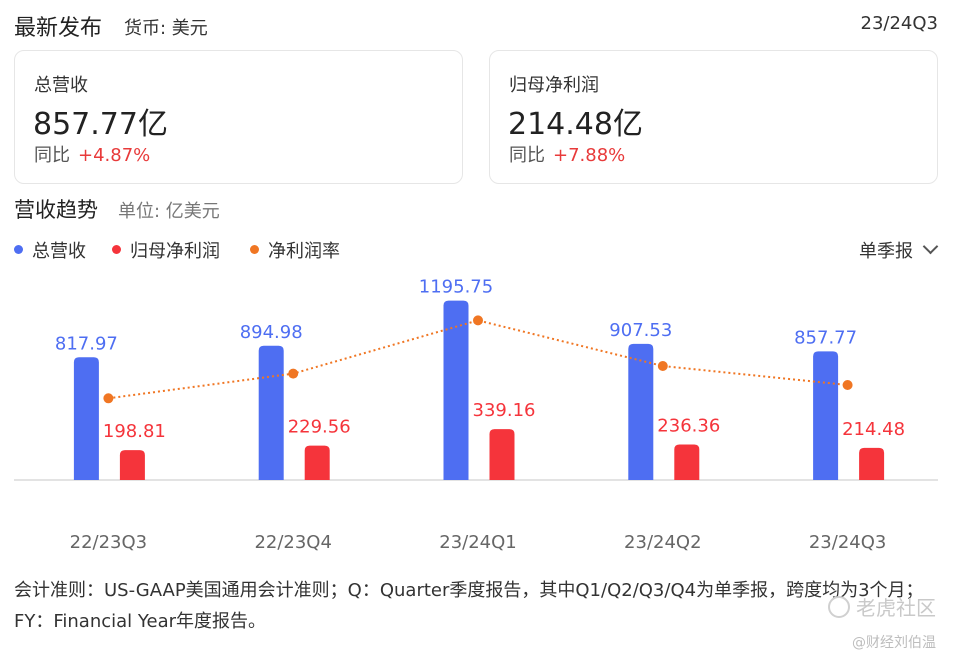 Image resolution: width=958 pixels, height=661 pixels. I want to click on legend-item-revenue: 总营收, so click(50, 250).